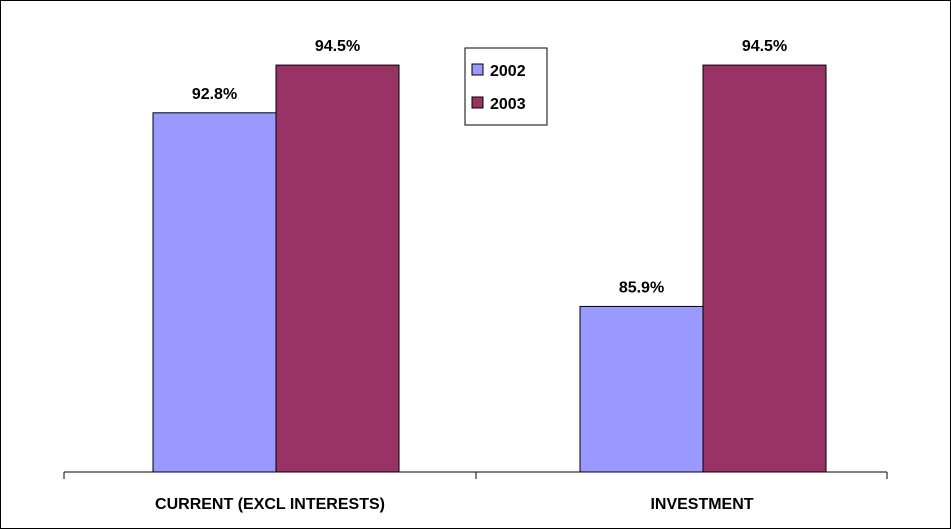  Describe the element at coordinates (641, 287) in the screenshot. I see `data-label: 85.9%` at that location.